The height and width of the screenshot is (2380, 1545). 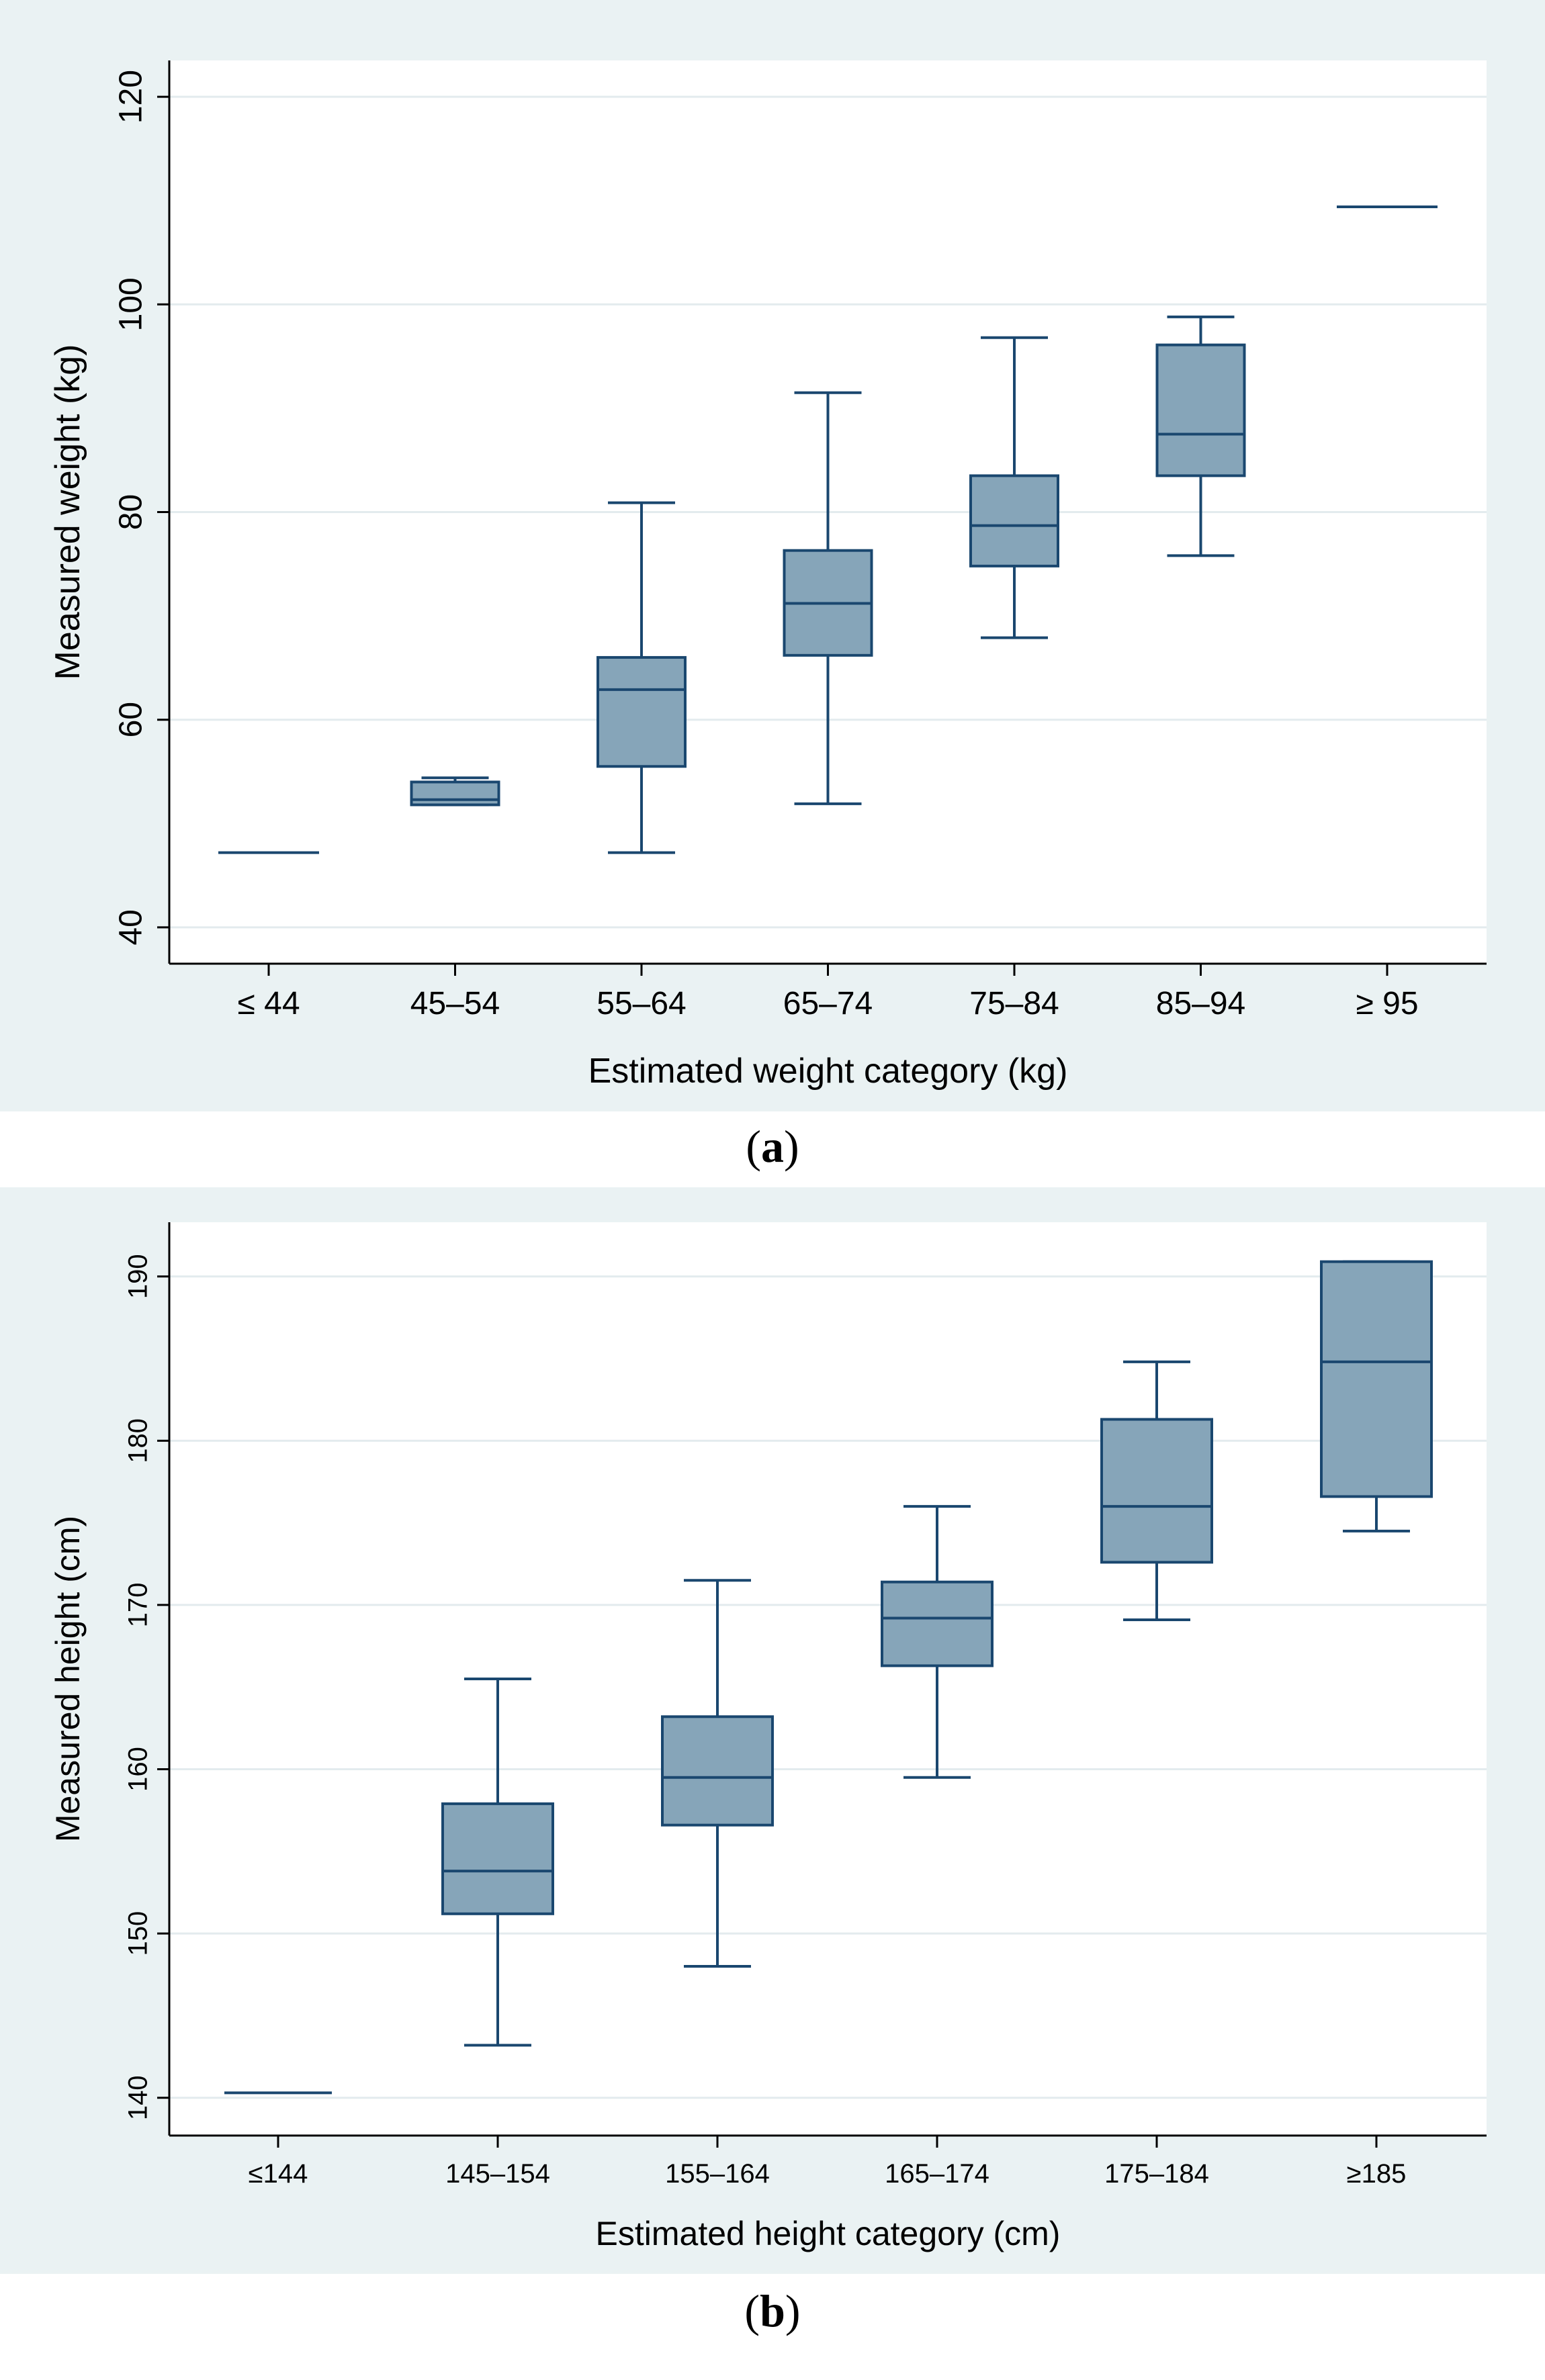 I want to click on x-axis-title: Estimated weight category (kg), so click(x=828, y=1071).